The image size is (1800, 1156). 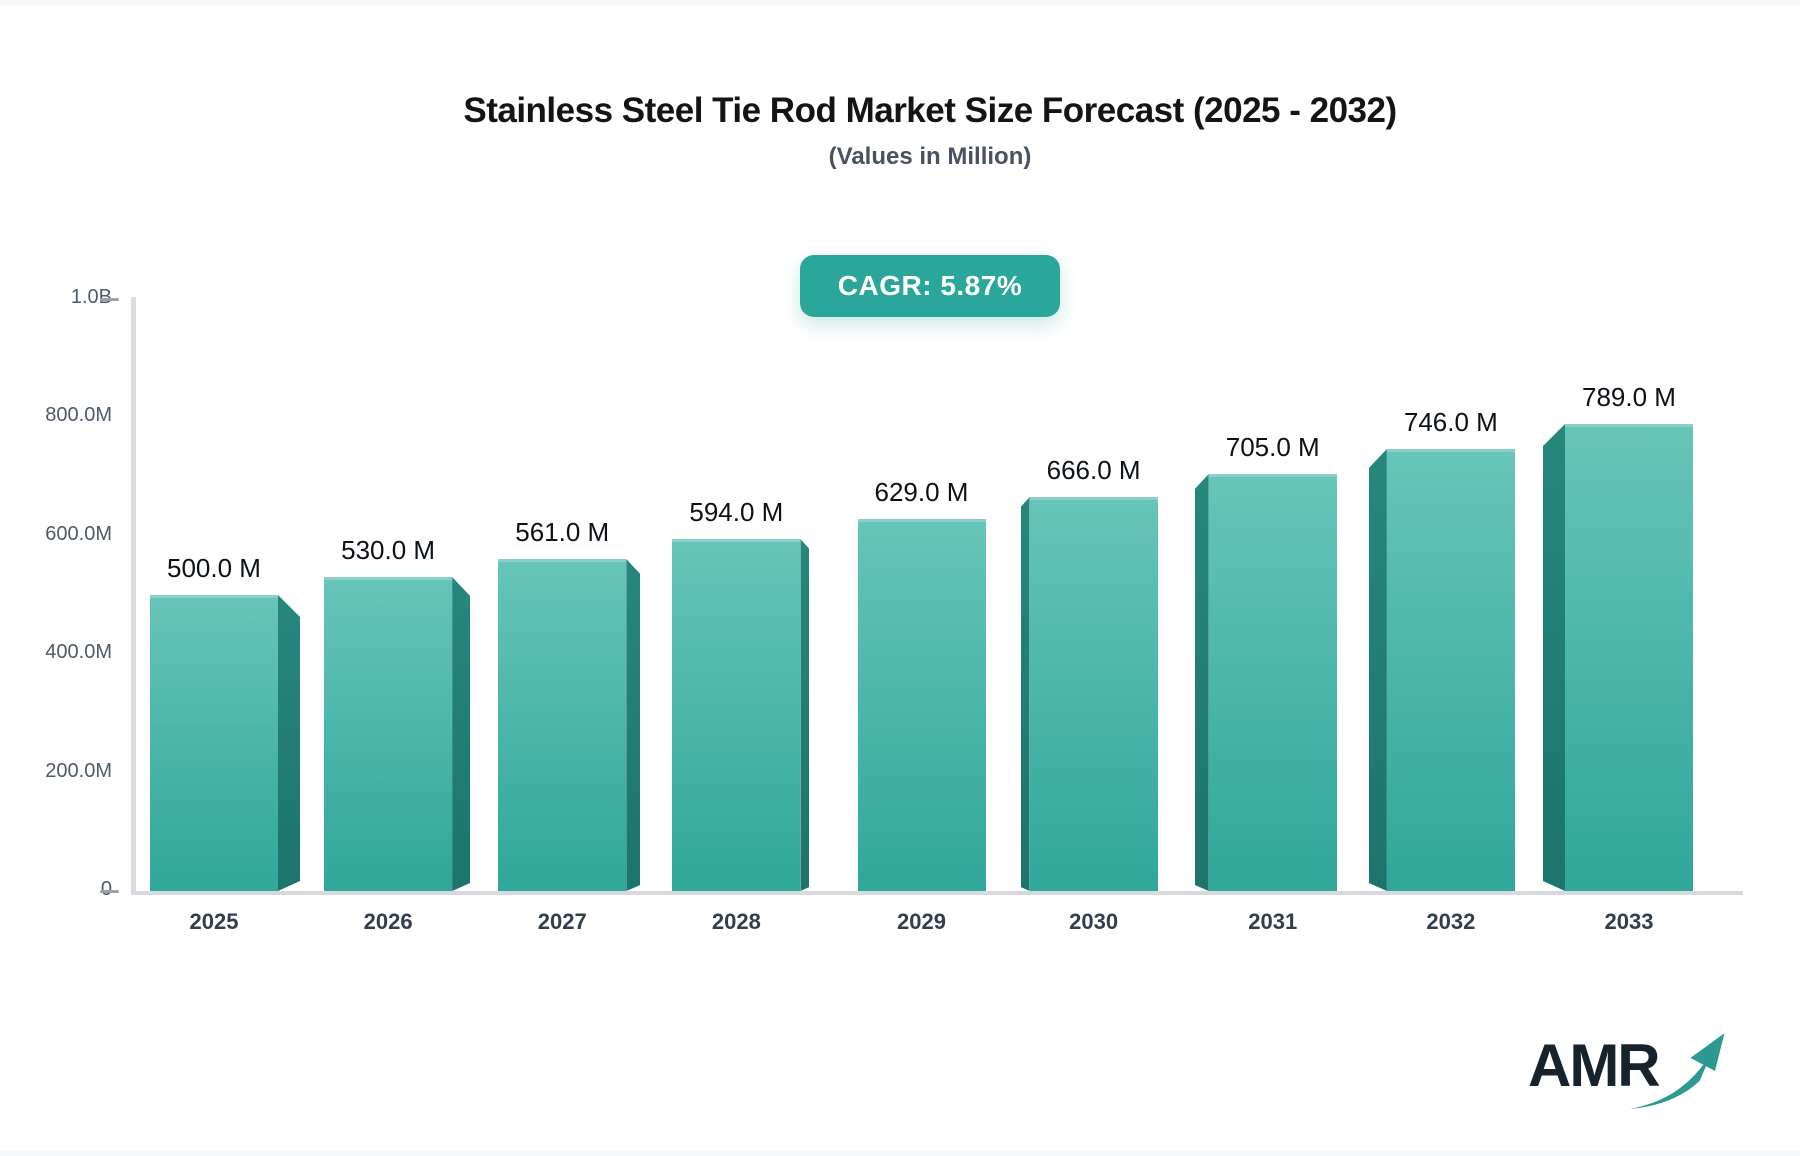 I want to click on x-axis-label-2033: 2033, so click(x=1629, y=921).